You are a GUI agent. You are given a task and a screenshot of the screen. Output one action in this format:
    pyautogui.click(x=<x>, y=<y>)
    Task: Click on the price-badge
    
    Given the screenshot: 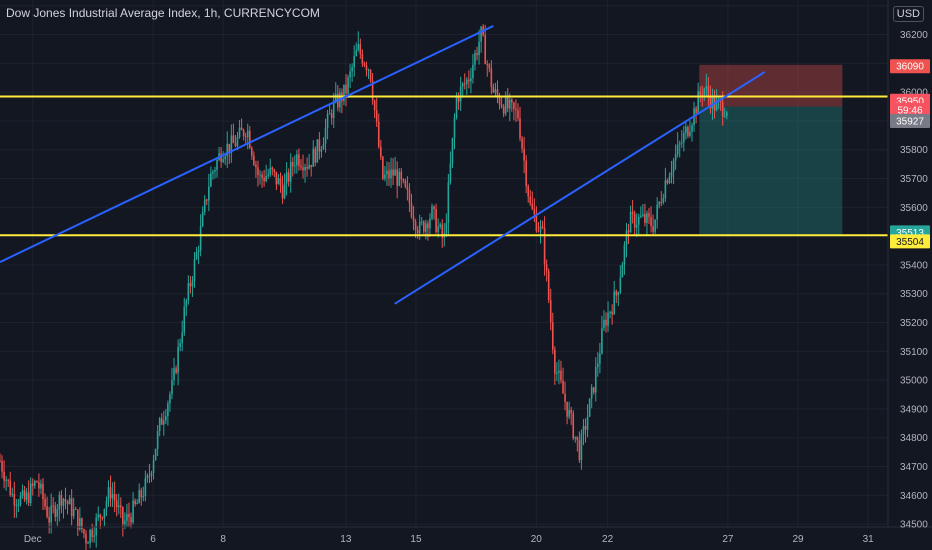 What is the action you would take?
    pyautogui.click(x=910, y=241)
    